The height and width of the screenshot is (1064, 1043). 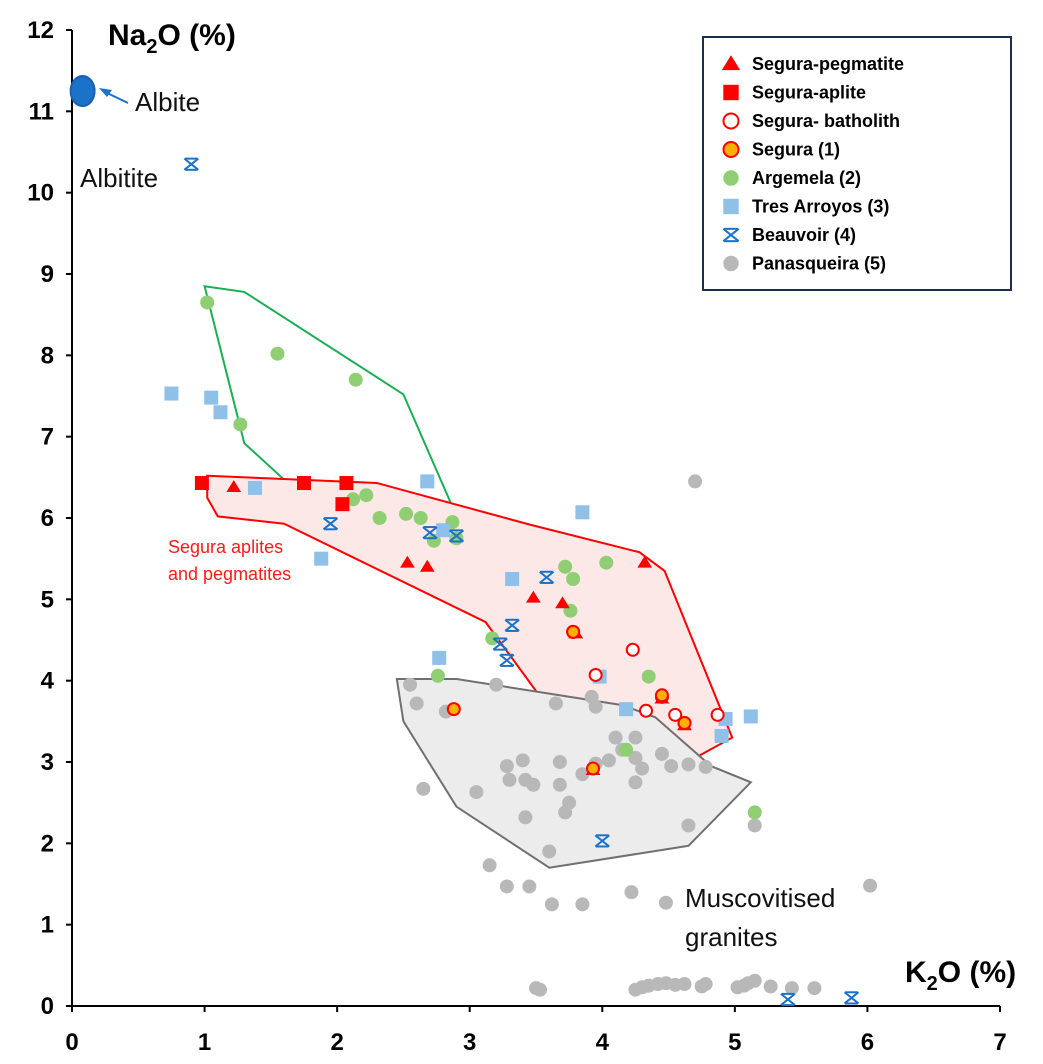 What do you see at coordinates (867, 1042) in the screenshot?
I see `x-tick-label: 6` at bounding box center [867, 1042].